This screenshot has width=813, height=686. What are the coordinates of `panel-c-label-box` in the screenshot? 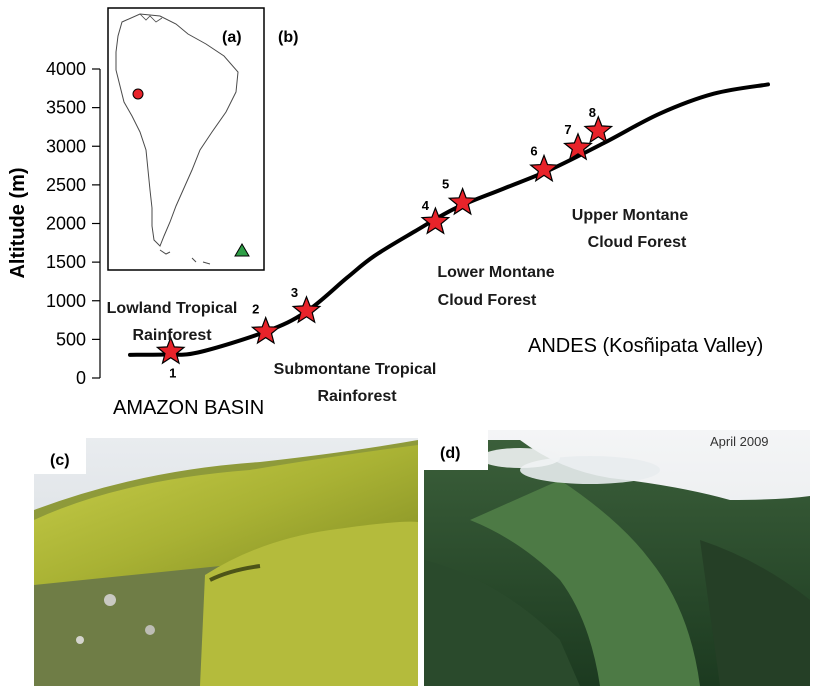 It's located at (60, 456).